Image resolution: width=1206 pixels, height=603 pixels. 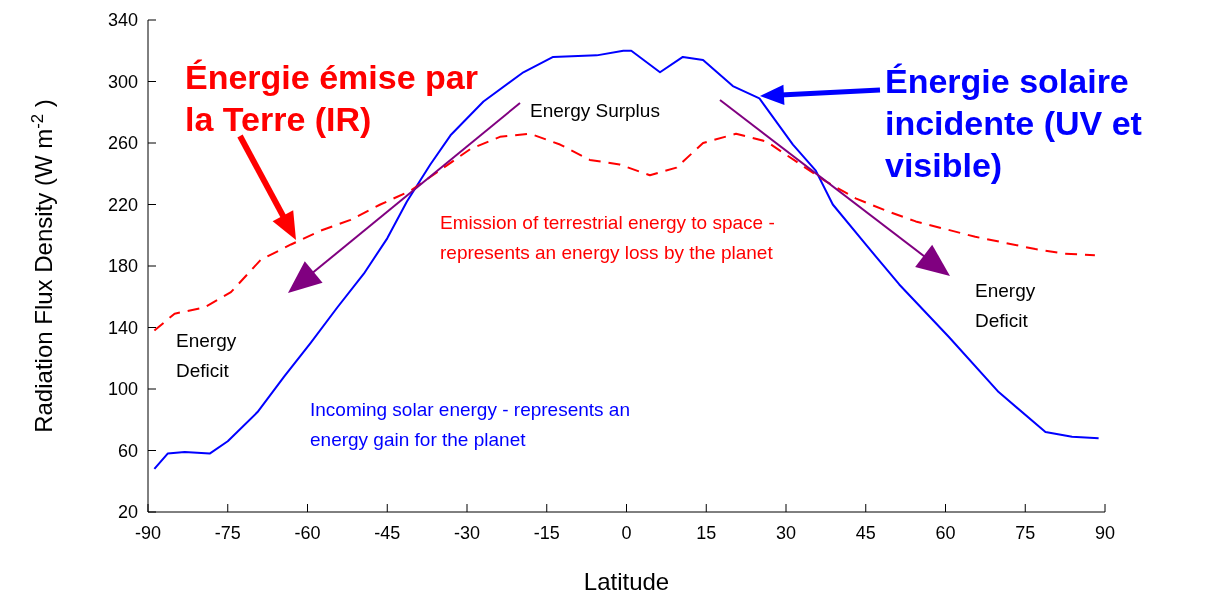 I want to click on x-tick-label: 0, so click(x=626, y=532).